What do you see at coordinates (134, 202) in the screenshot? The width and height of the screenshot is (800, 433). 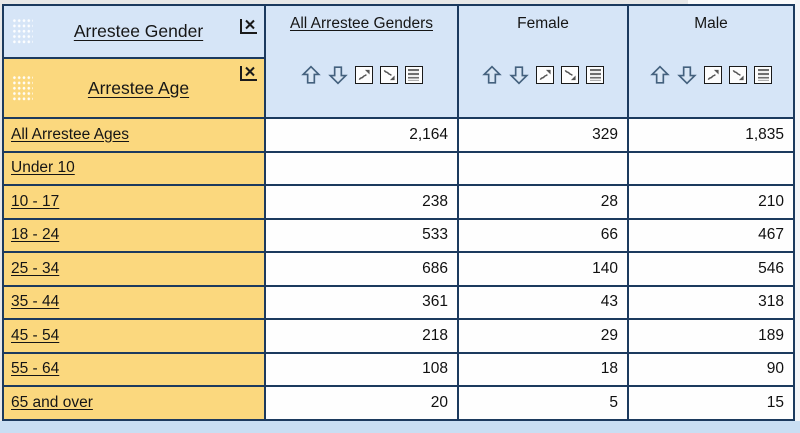 I see `row-header: 10 - 17` at bounding box center [134, 202].